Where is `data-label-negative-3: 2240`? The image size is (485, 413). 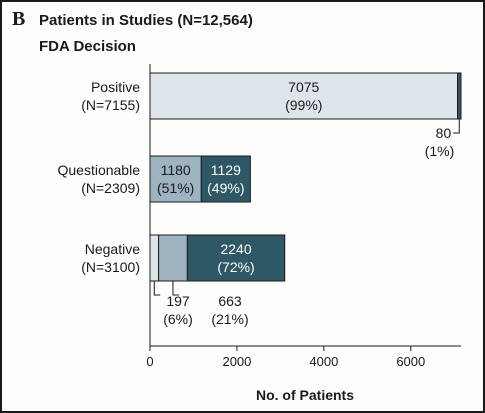 data-label-negative-3: 2240 is located at coordinates (235, 249).